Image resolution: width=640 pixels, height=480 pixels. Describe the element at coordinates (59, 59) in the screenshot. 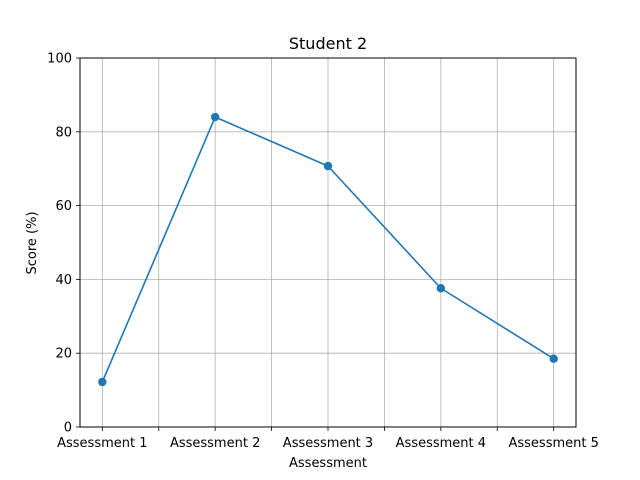

I see `y-tick-label: 100` at that location.